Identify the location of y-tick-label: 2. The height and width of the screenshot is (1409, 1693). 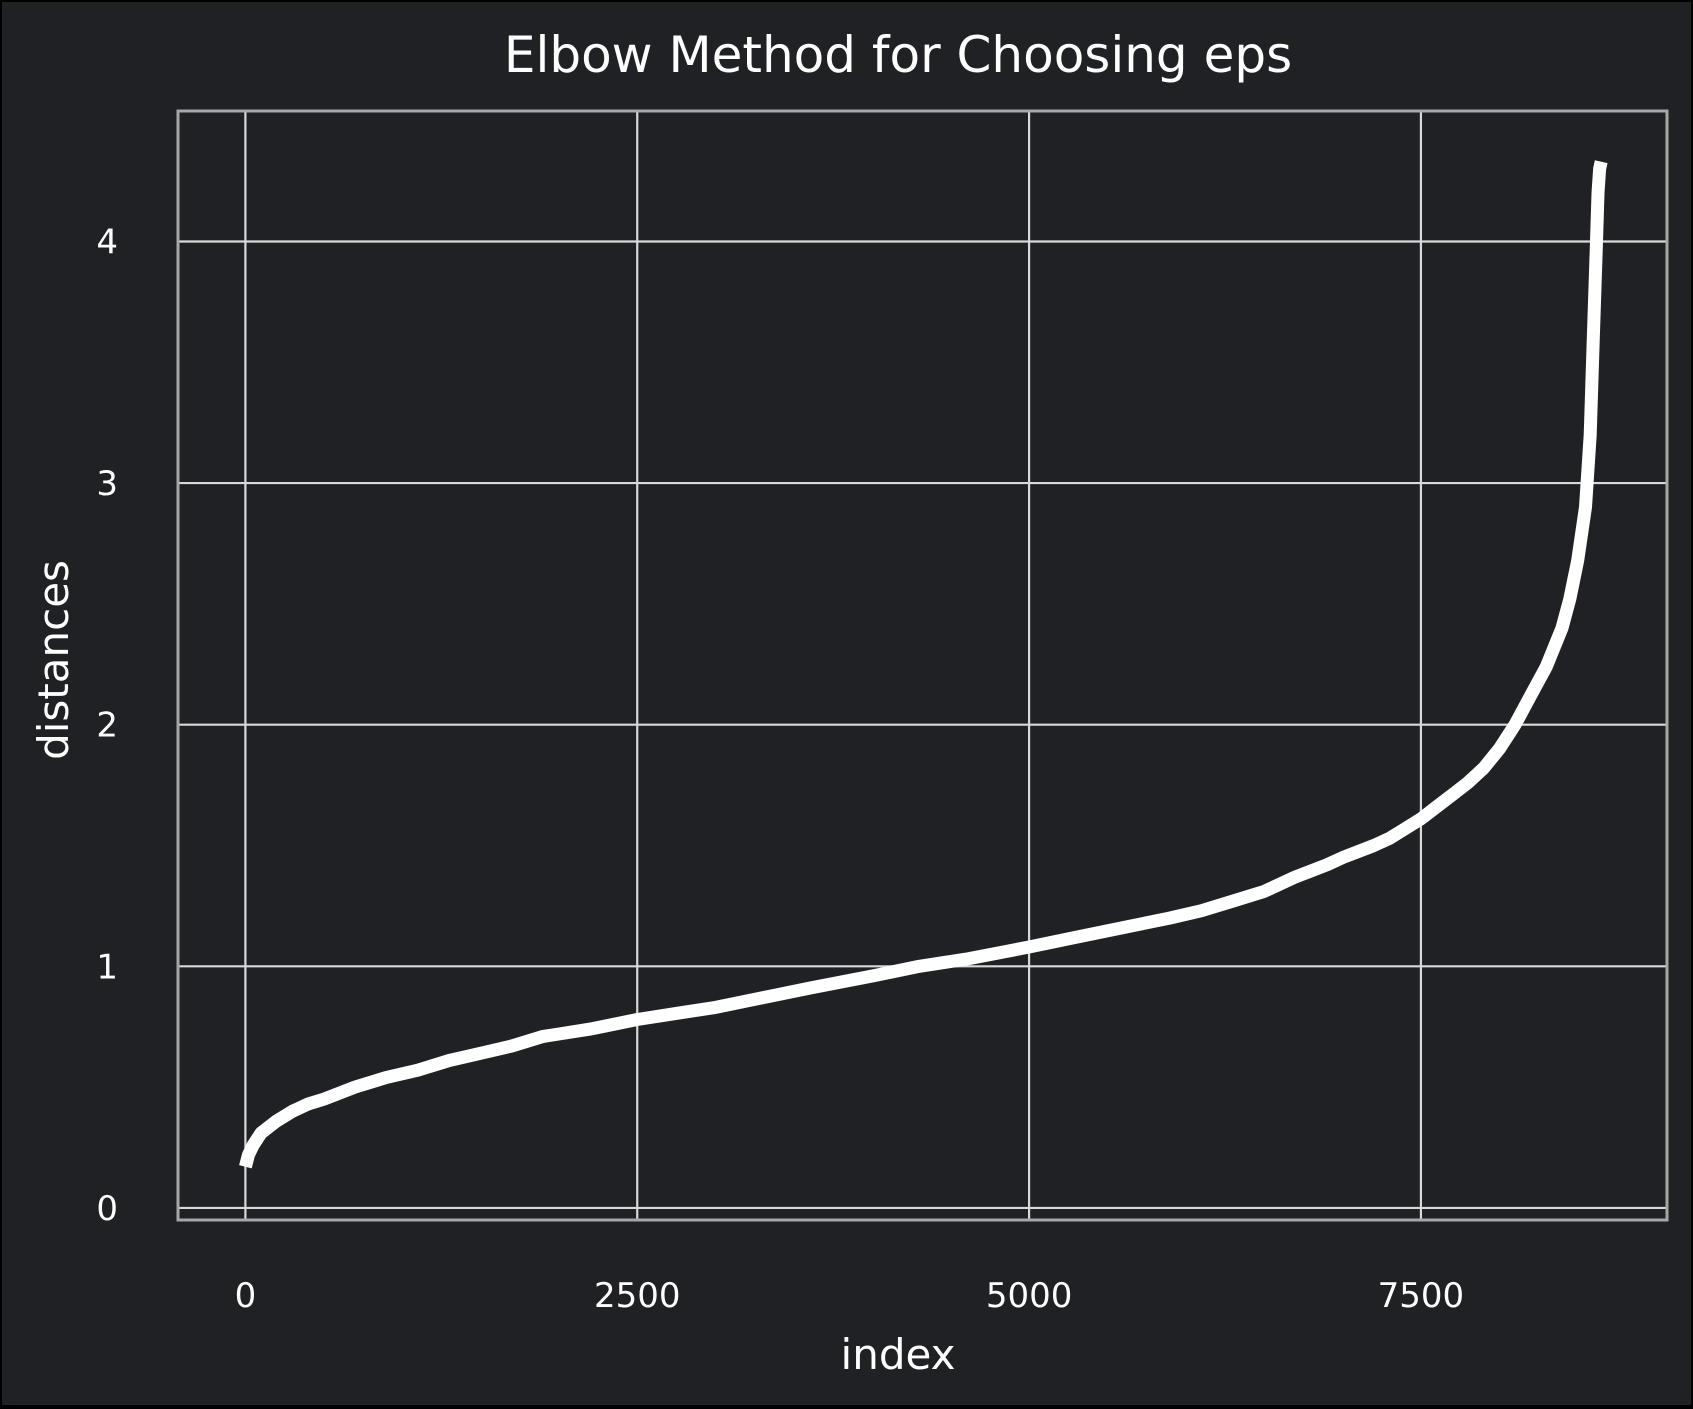
(107, 726).